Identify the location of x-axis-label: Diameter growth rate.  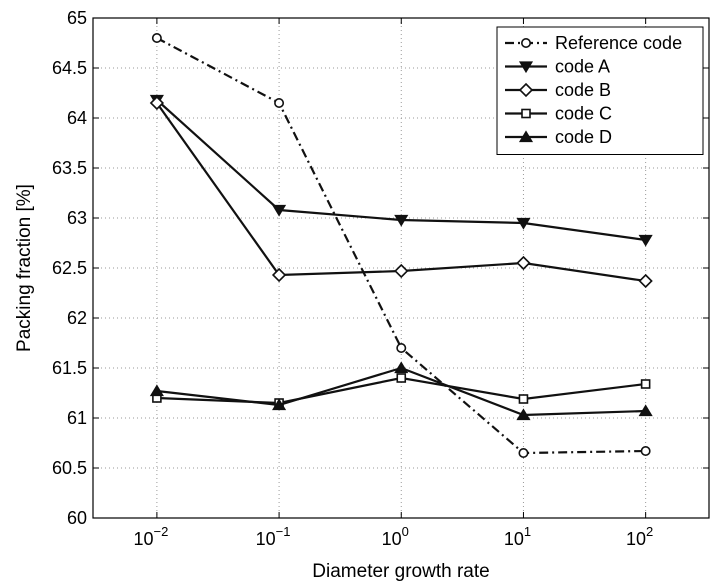
(400, 571).